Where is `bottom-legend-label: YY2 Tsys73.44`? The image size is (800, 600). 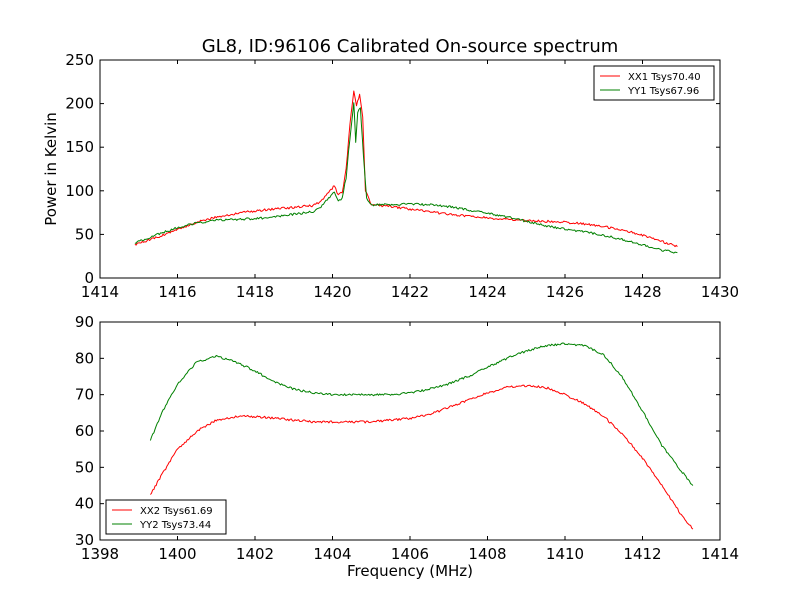 bottom-legend-label: YY2 Tsys73.44 is located at coordinates (175, 525).